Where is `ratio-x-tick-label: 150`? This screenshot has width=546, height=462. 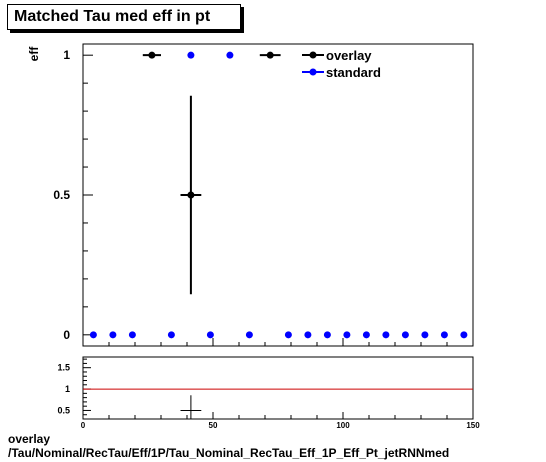
ratio-x-tick-label: 150 is located at coordinates (473, 425).